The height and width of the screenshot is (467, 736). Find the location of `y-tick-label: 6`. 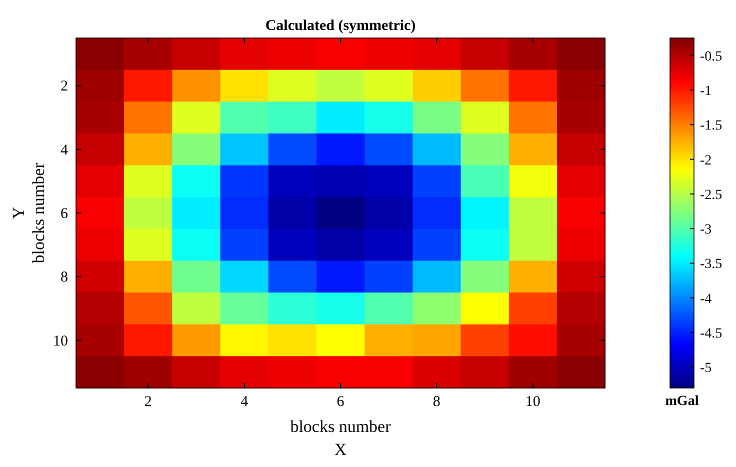

y-tick-label: 6 is located at coordinates (64, 214).